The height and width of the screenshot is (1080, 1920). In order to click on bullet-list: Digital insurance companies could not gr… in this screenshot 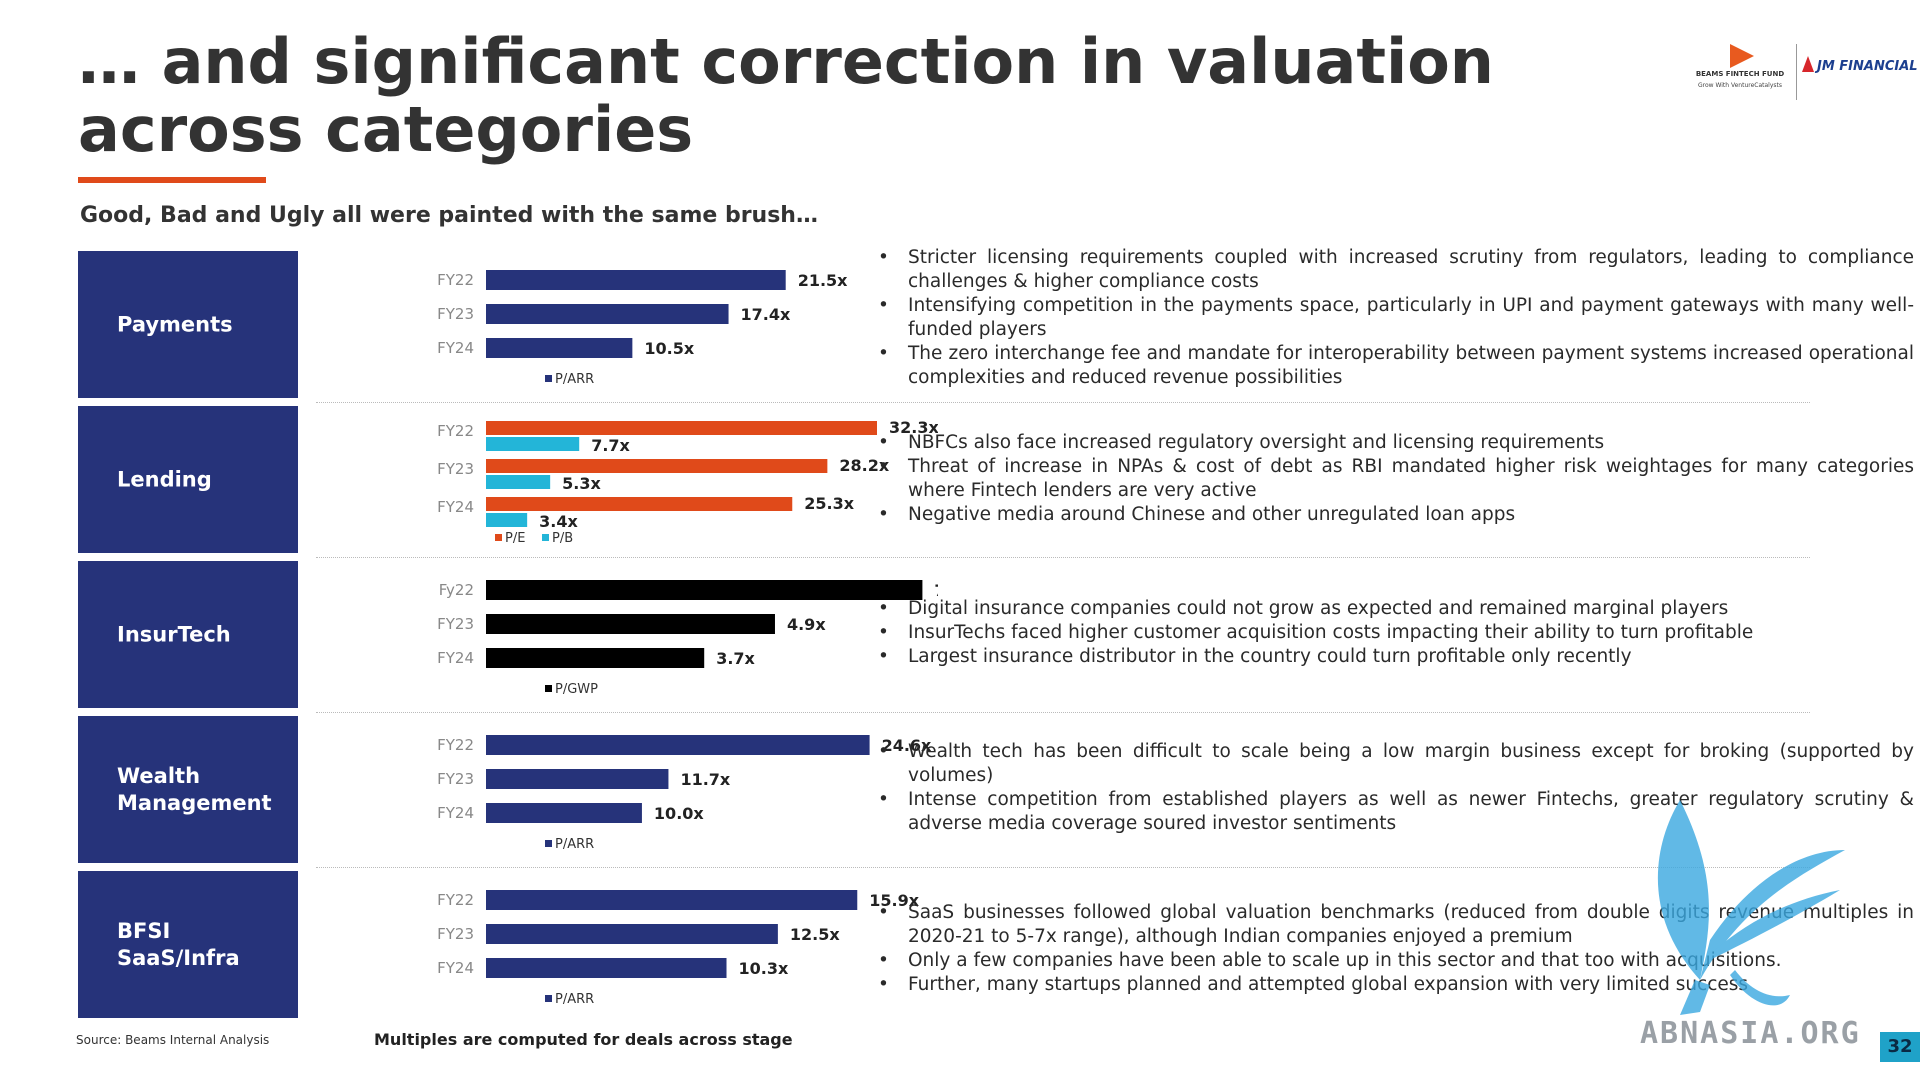, I will do `click(1396, 633)`.